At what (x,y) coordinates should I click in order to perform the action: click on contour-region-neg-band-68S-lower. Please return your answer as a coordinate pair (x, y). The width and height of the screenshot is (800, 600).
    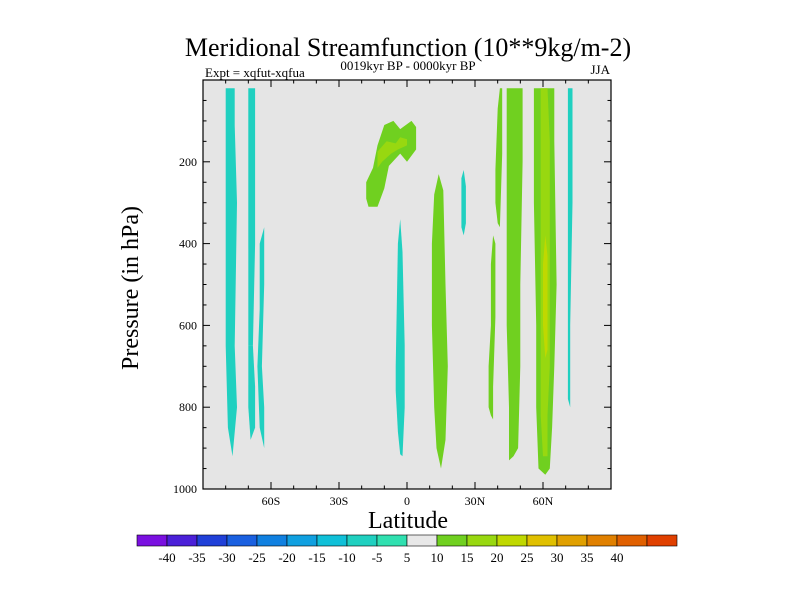
    Looking at the image, I should click on (252, 392).